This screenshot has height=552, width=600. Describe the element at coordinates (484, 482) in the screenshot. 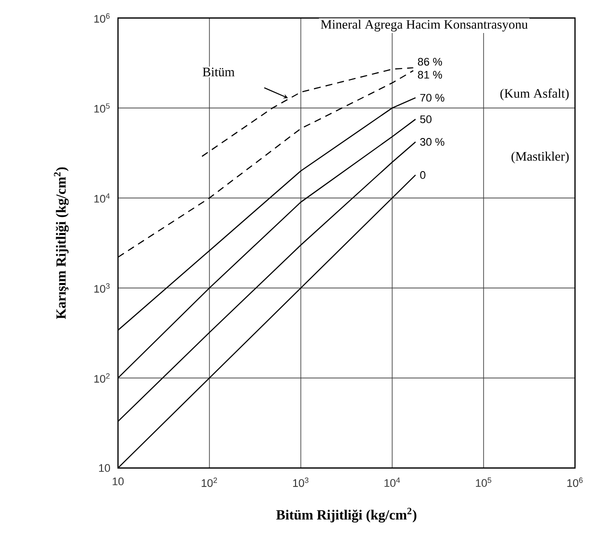

I see `x-tick-label: 10$^{5}$` at that location.